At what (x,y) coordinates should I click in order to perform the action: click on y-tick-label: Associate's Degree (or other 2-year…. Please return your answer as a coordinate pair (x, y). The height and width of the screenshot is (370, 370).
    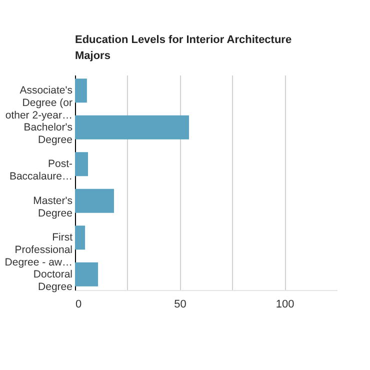
    Looking at the image, I should click on (39, 103).